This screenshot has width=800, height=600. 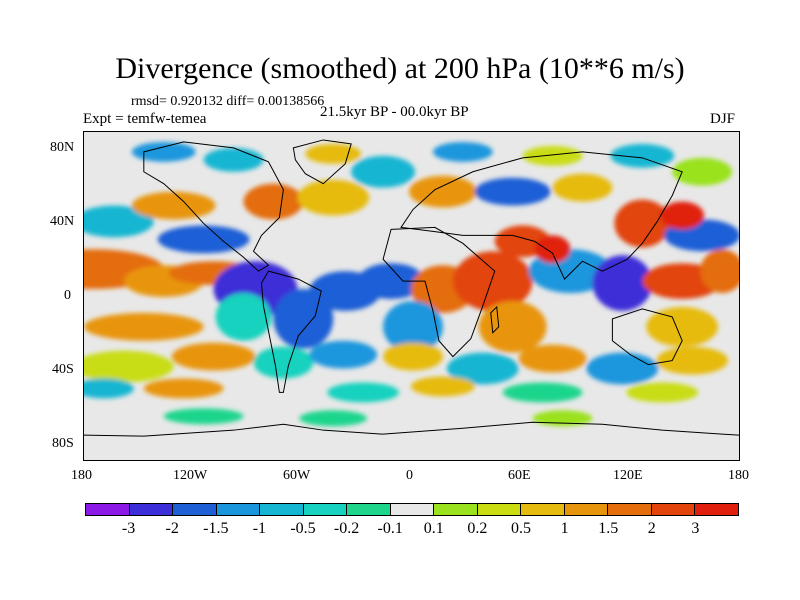 What do you see at coordinates (738, 475) in the screenshot?
I see `x-axis-label-180e: 180` at bounding box center [738, 475].